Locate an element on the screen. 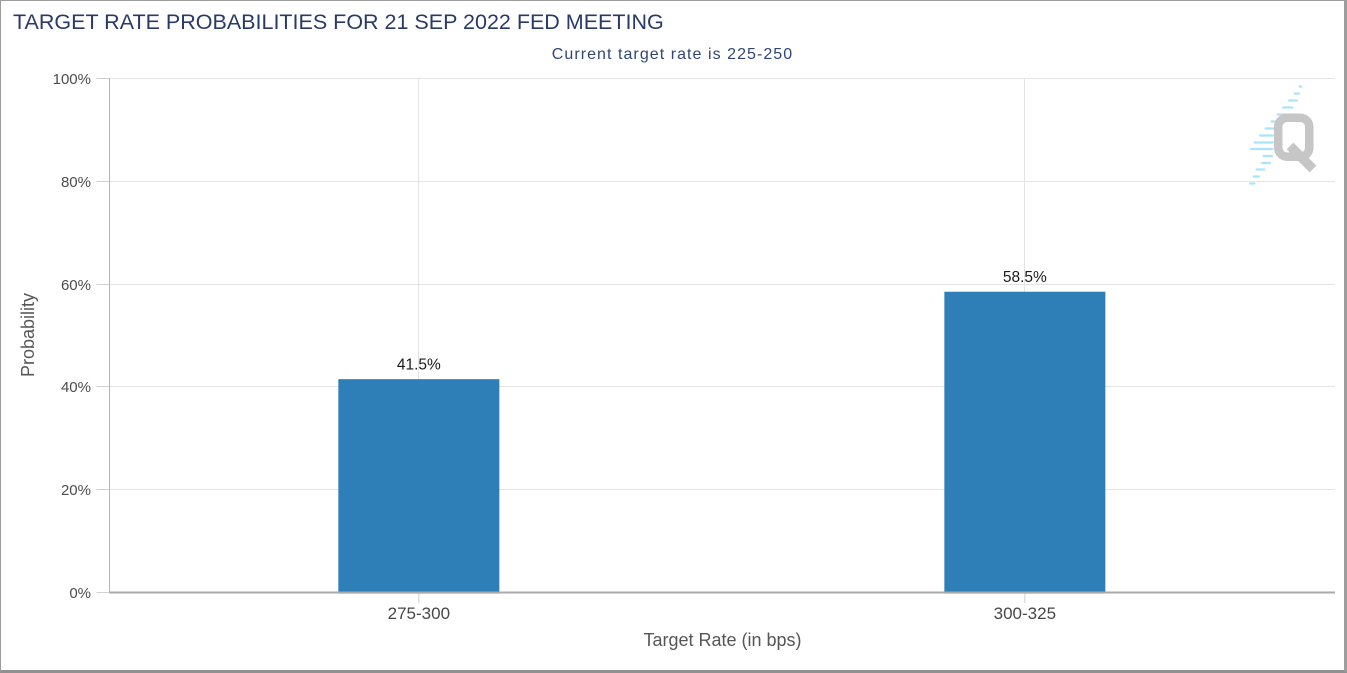 This screenshot has height=673, width=1347. y-tick-label: 60% is located at coordinates (76, 285).